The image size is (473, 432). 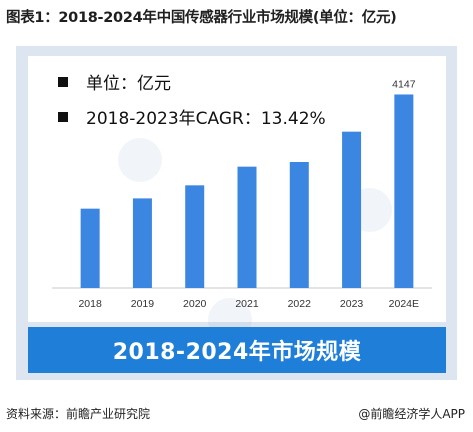 What do you see at coordinates (247, 304) in the screenshot?
I see `x-tick-label: 2021` at bounding box center [247, 304].